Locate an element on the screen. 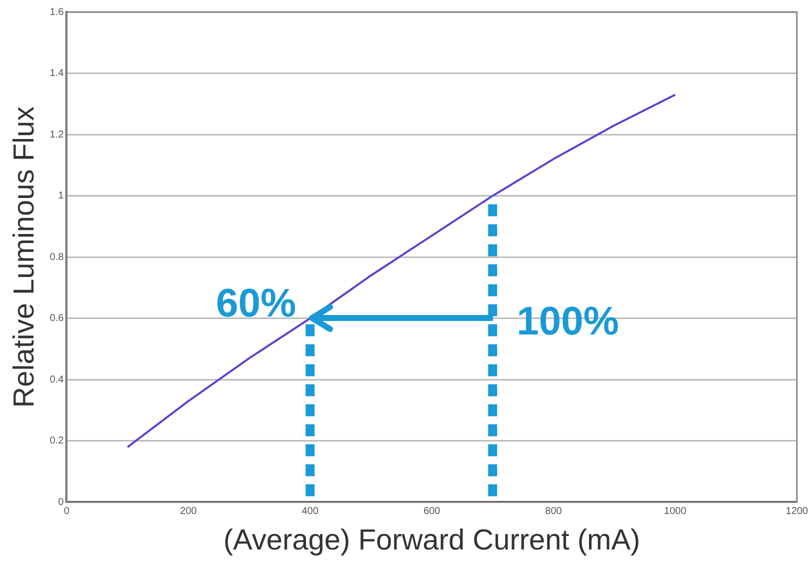  x-tick-label: 1200 is located at coordinates (797, 511).